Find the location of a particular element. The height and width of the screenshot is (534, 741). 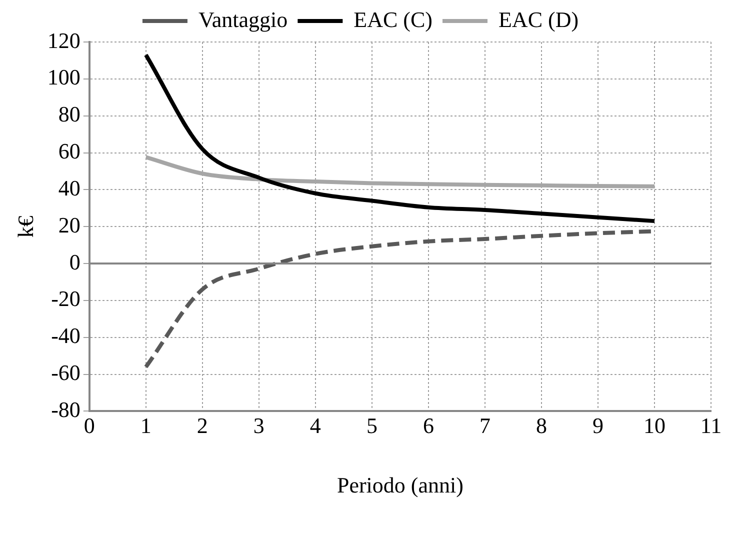

y-tick-label: -40 is located at coordinates (65, 335).